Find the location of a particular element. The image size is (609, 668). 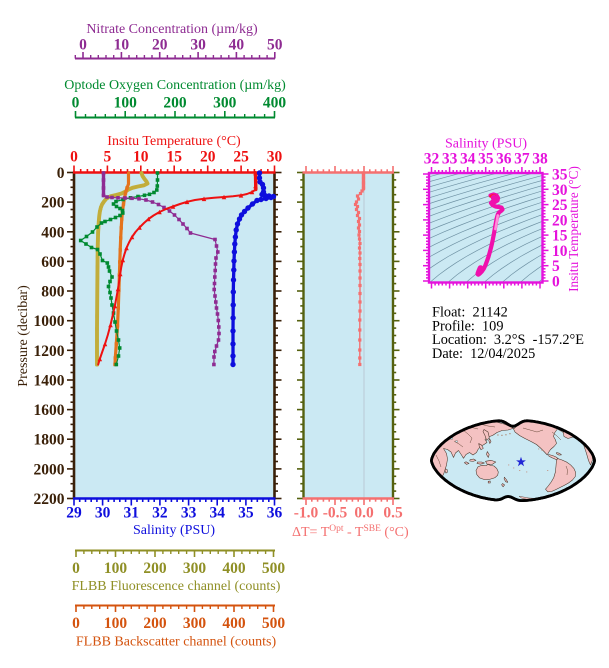

svg-text: 1400 is located at coordinates (49, 381).